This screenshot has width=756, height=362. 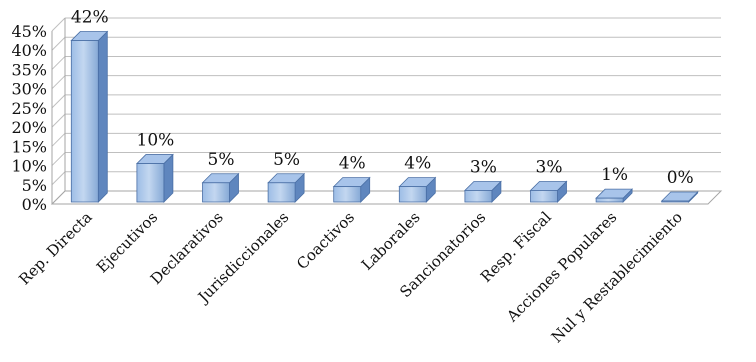 What do you see at coordinates (90, 18) in the screenshot?
I see `data-label: 42%` at bounding box center [90, 18].